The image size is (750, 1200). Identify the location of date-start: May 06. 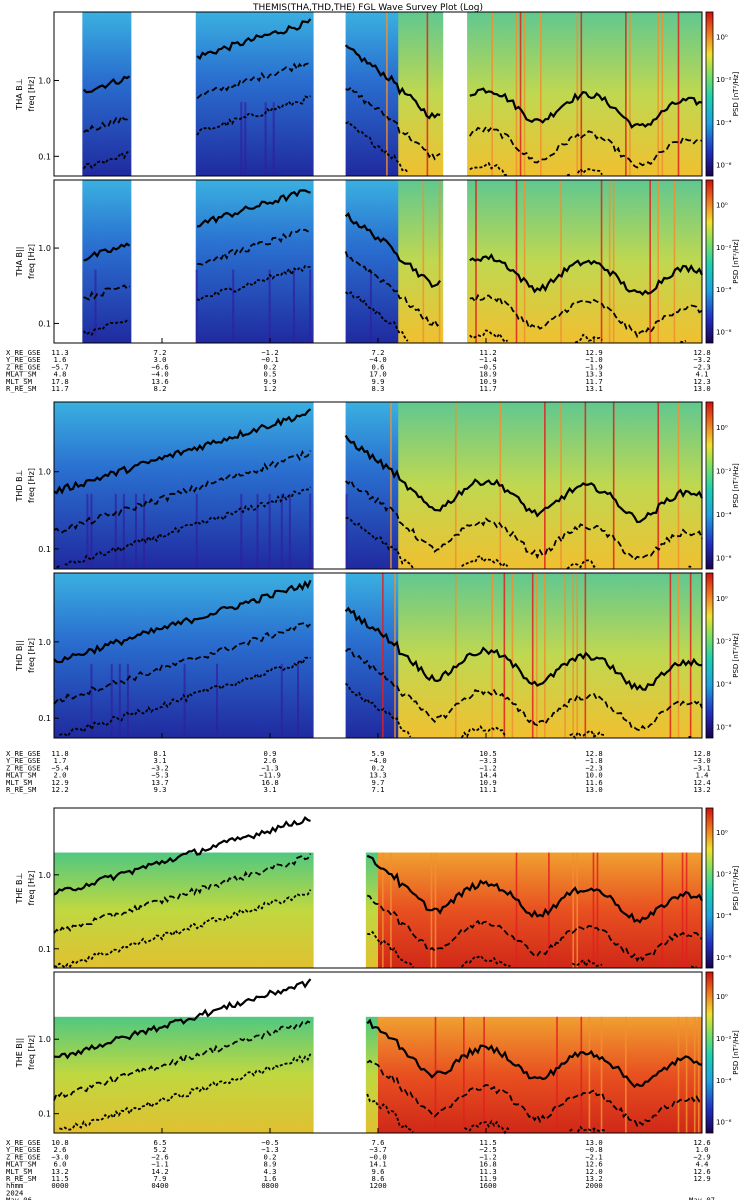
(19, 1198).